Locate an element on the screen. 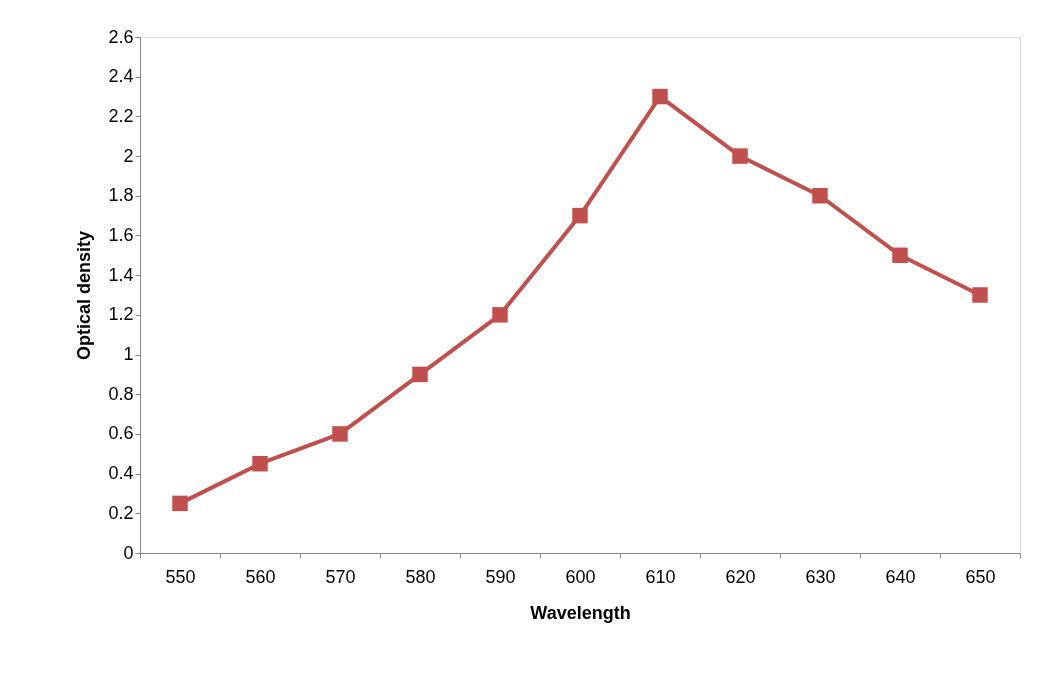  x-tick-label: 600 is located at coordinates (580, 576).